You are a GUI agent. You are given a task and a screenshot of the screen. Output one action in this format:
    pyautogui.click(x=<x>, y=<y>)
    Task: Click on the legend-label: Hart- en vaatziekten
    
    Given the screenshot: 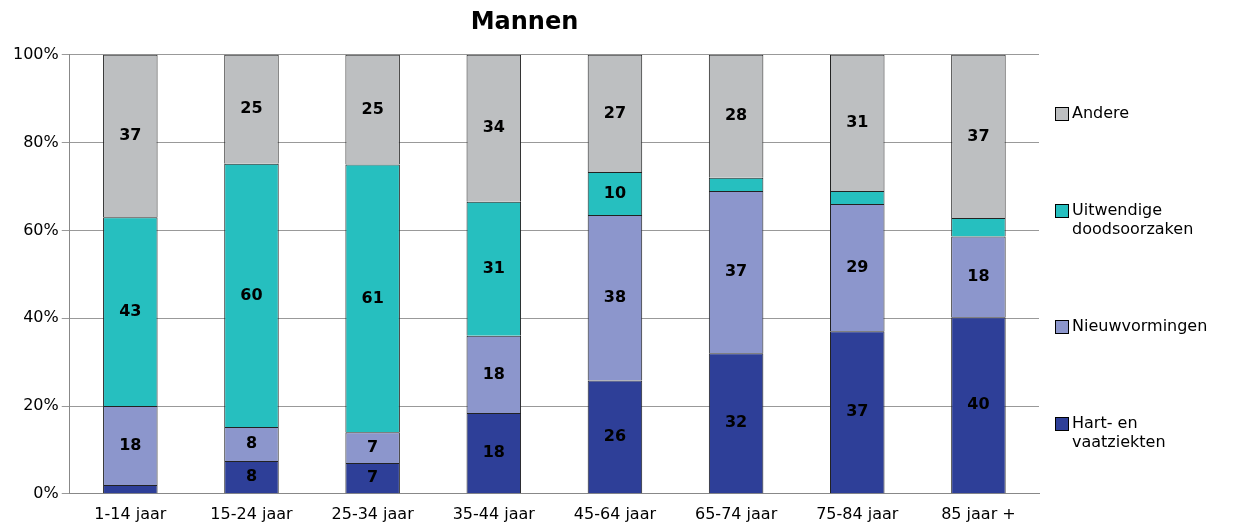 What is the action you would take?
    pyautogui.click(x=1119, y=432)
    